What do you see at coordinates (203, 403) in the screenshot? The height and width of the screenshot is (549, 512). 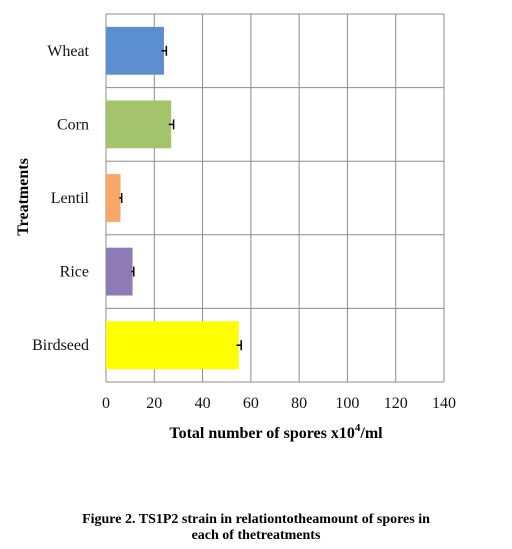 I see `x-tick-label: 40` at bounding box center [203, 403].